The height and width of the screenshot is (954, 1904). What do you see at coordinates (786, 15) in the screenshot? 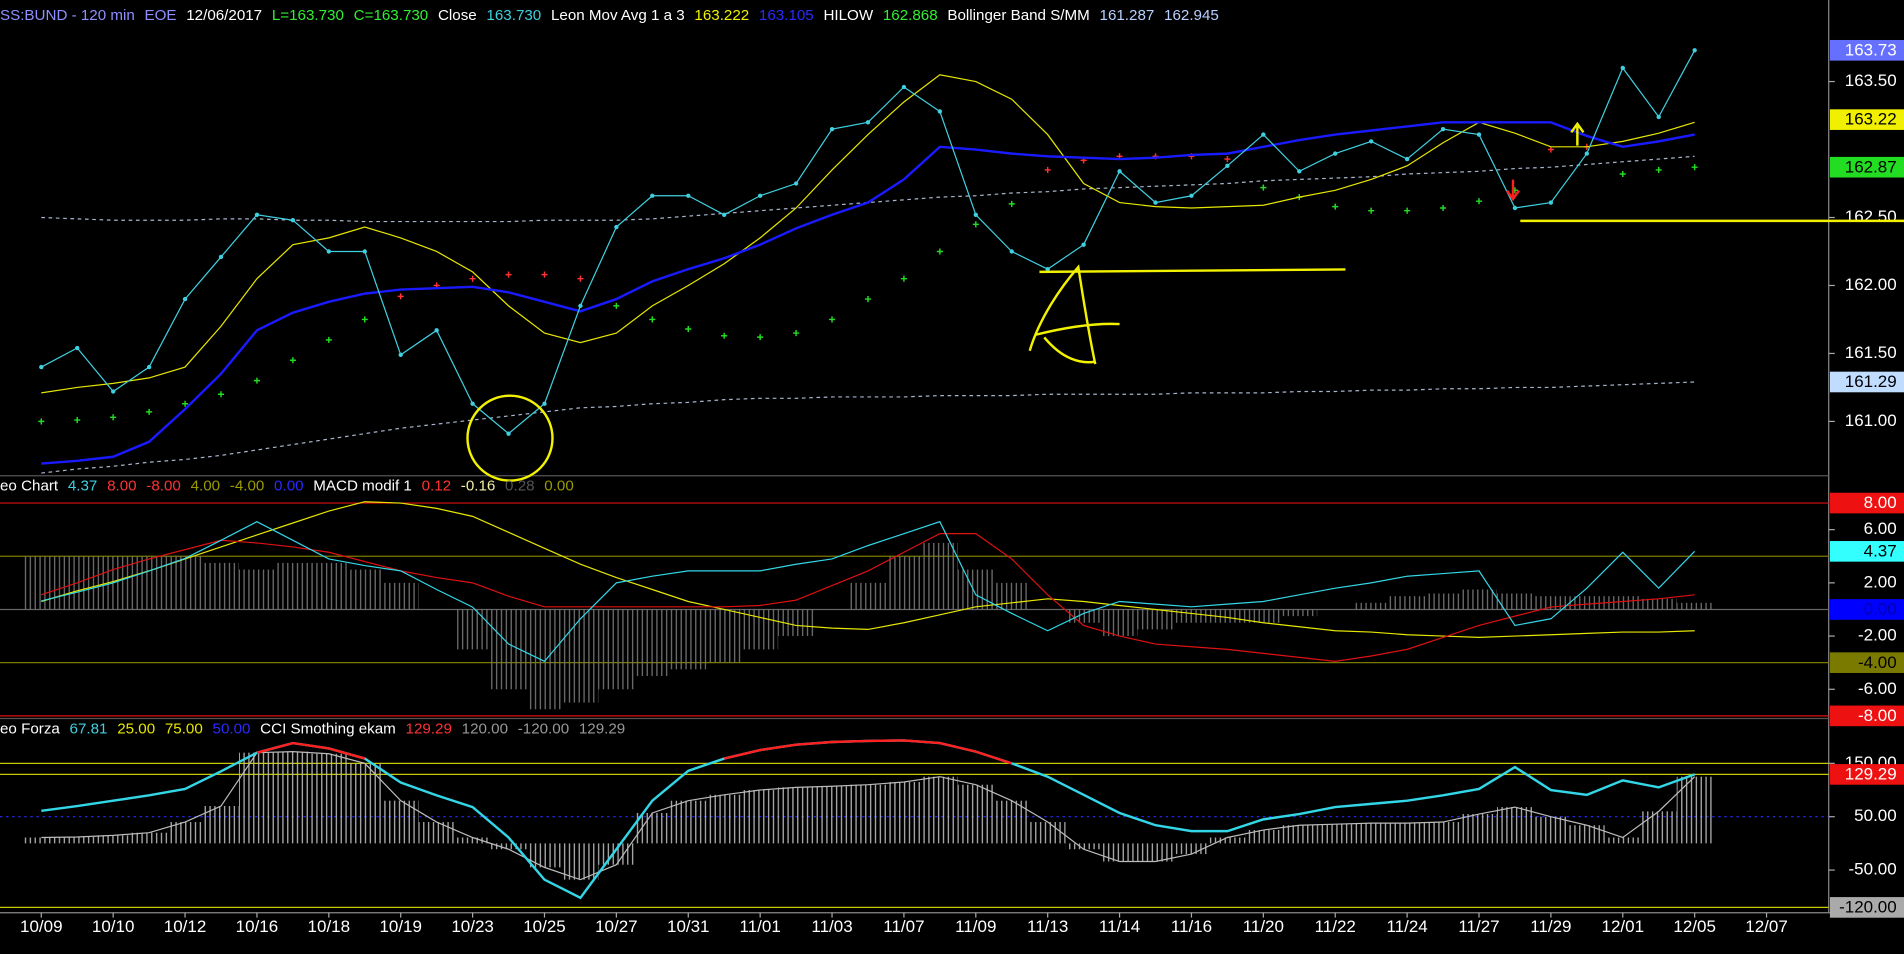
I see `panel-header: 163.105` at bounding box center [786, 15].